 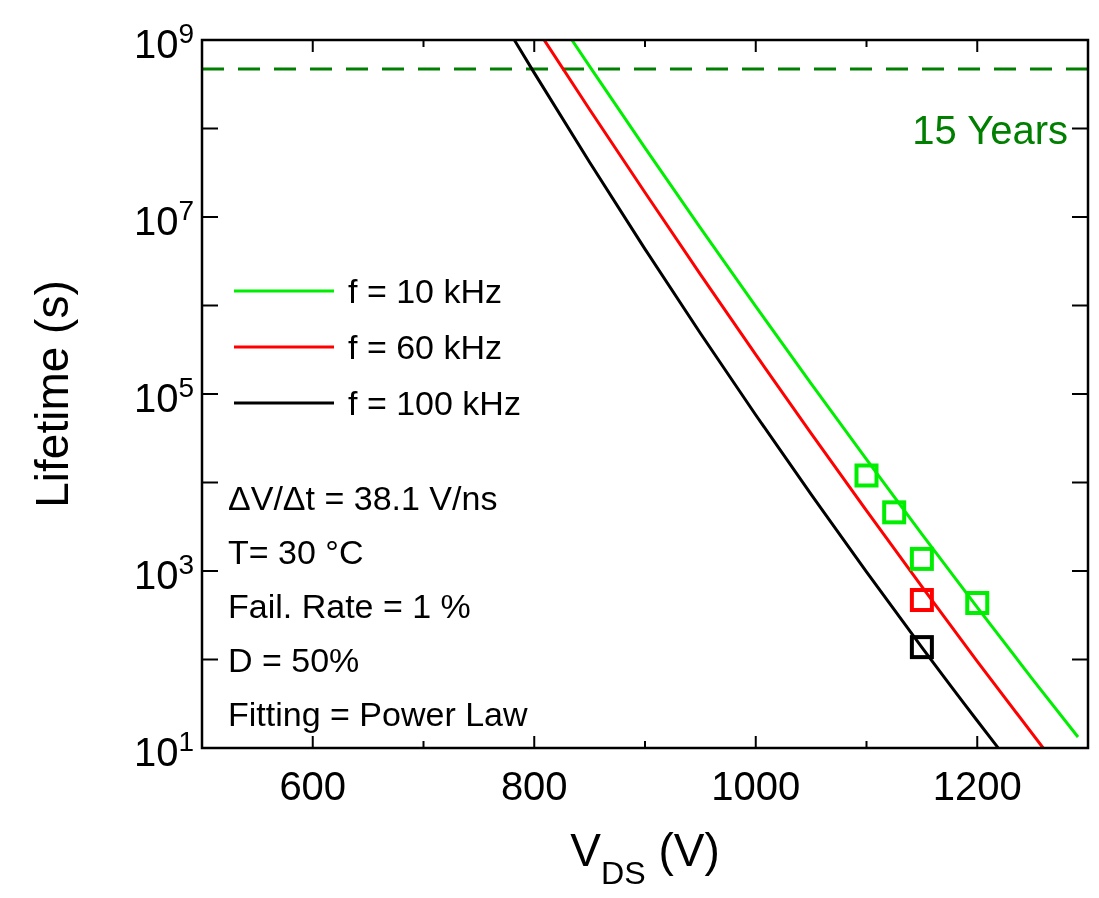 I want to click on legend-label: f = 10 kHz, so click(x=425, y=291).